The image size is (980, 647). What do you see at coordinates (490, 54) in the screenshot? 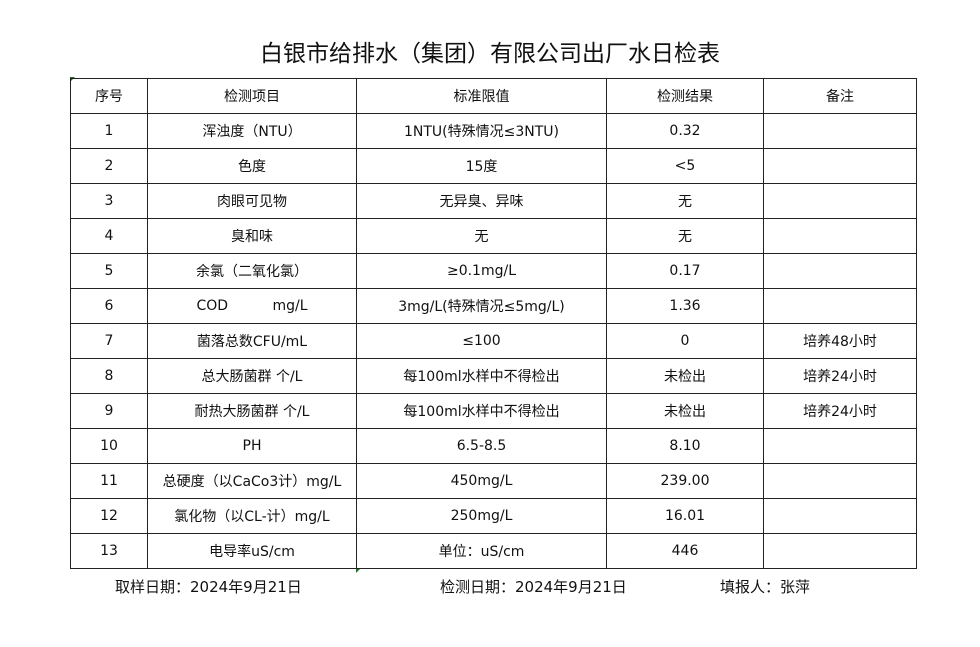
I see `page-title: 白银市给排水（集团）有限公司出厂水日检表` at bounding box center [490, 54].